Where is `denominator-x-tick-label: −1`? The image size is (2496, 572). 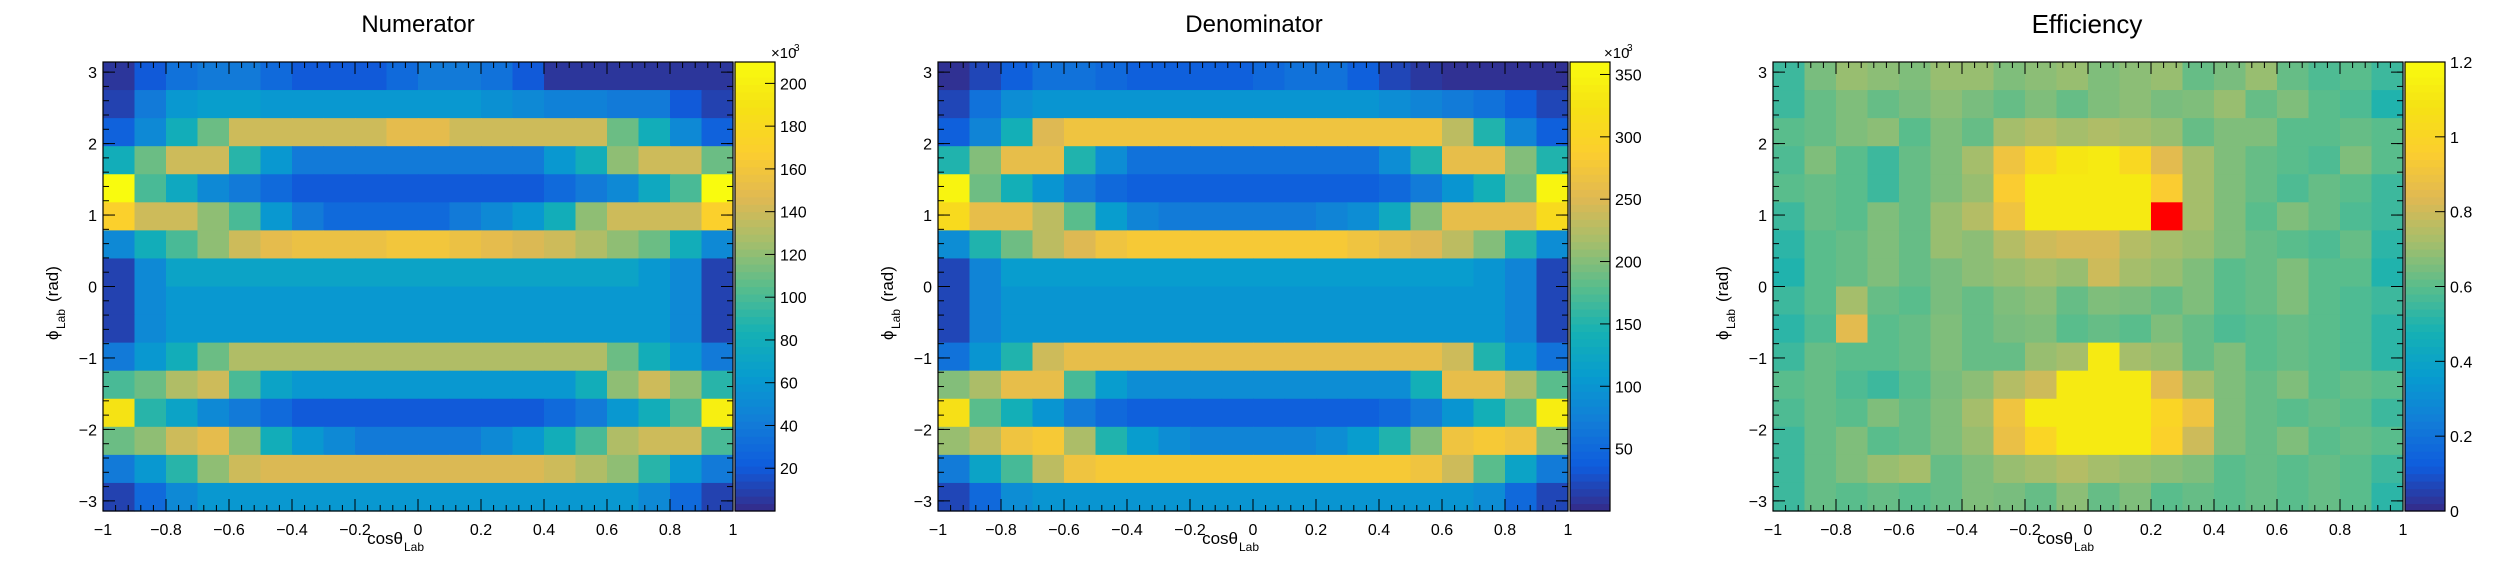 denominator-x-tick-label: −1 is located at coordinates (938, 530).